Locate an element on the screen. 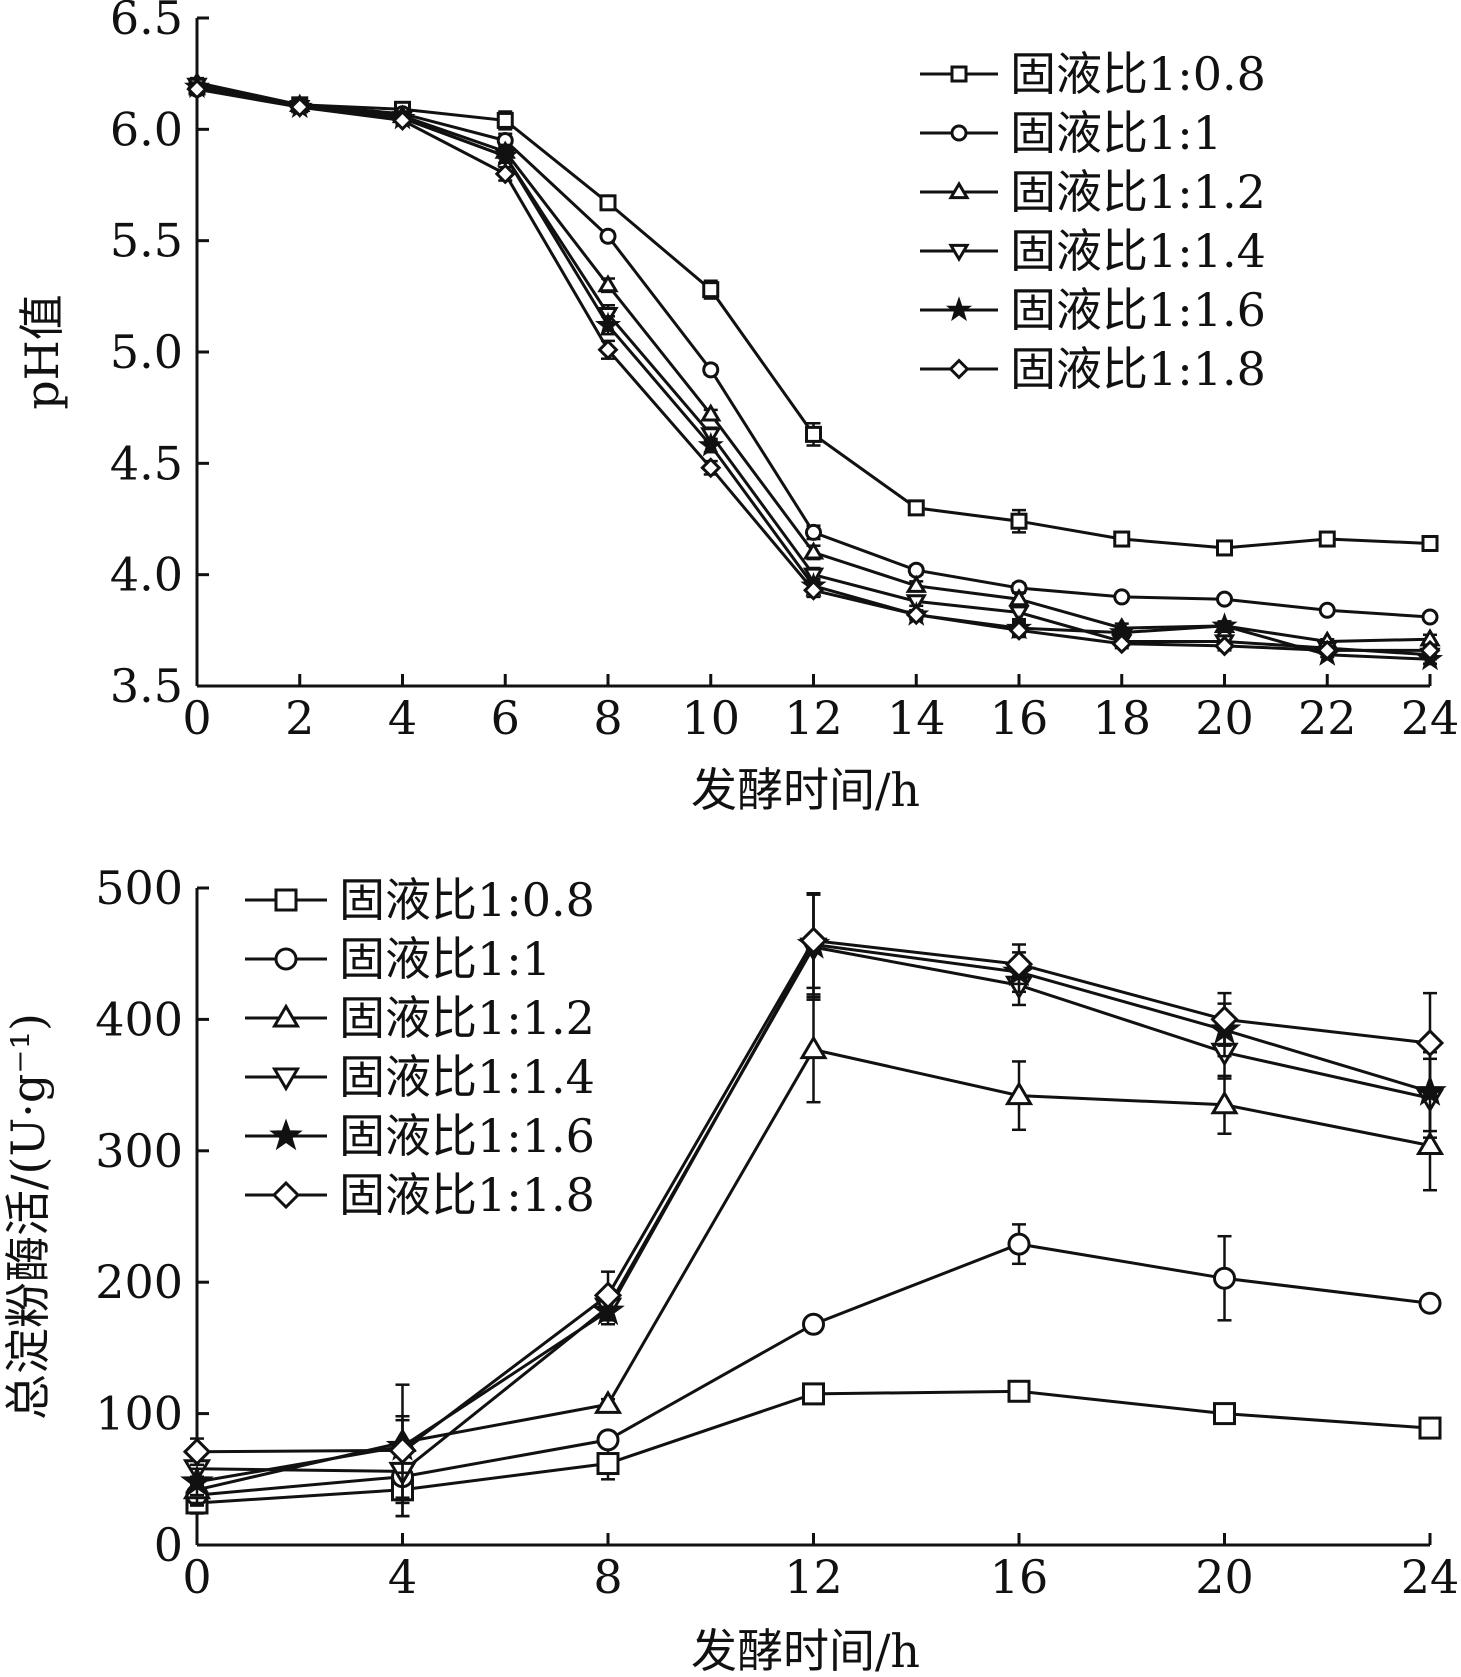 This screenshot has width=1461, height=1677. x-tick-label: 4 is located at coordinates (402, 1577).